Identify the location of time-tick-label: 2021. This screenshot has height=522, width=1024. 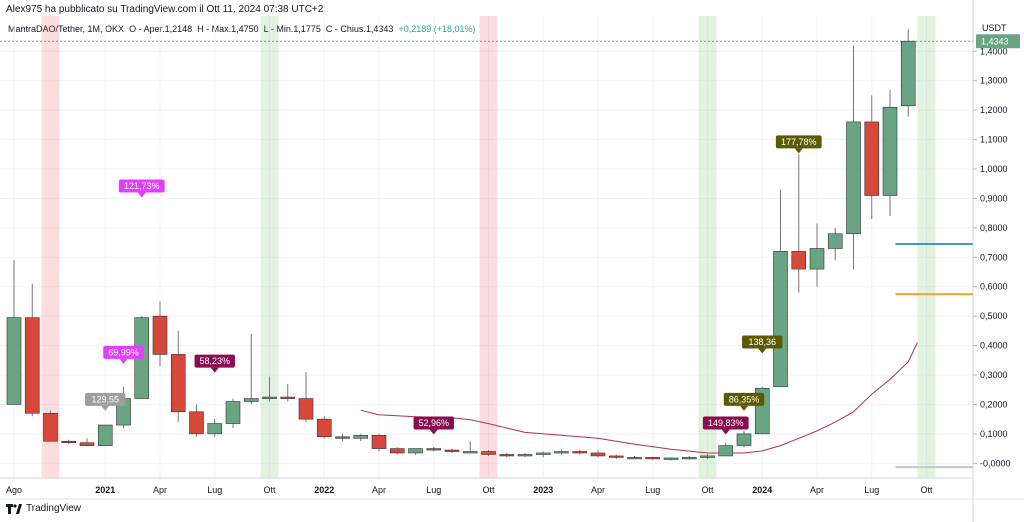
(105, 490).